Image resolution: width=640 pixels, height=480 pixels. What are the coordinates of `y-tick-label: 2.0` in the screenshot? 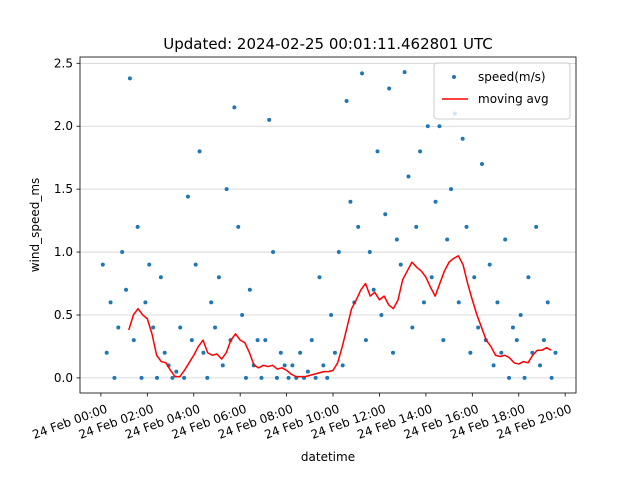 It's located at (63, 126).